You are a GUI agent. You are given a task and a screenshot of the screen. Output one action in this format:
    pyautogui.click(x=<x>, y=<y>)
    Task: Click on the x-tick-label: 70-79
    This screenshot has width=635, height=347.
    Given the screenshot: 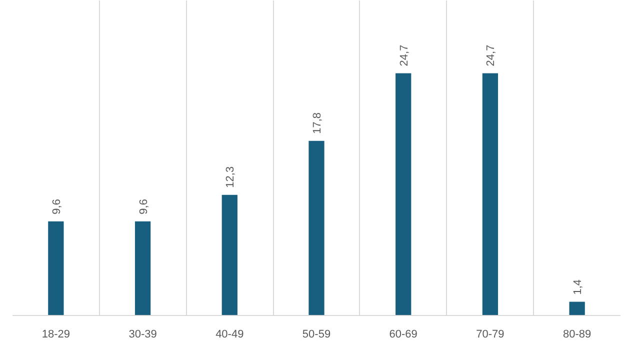 What is the action you would take?
    pyautogui.click(x=490, y=334)
    